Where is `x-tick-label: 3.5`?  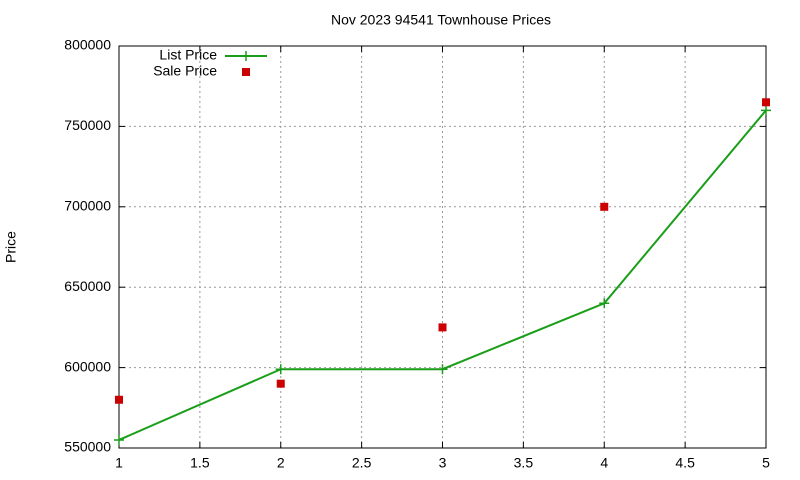 x-tick-label: 3.5 is located at coordinates (524, 463).